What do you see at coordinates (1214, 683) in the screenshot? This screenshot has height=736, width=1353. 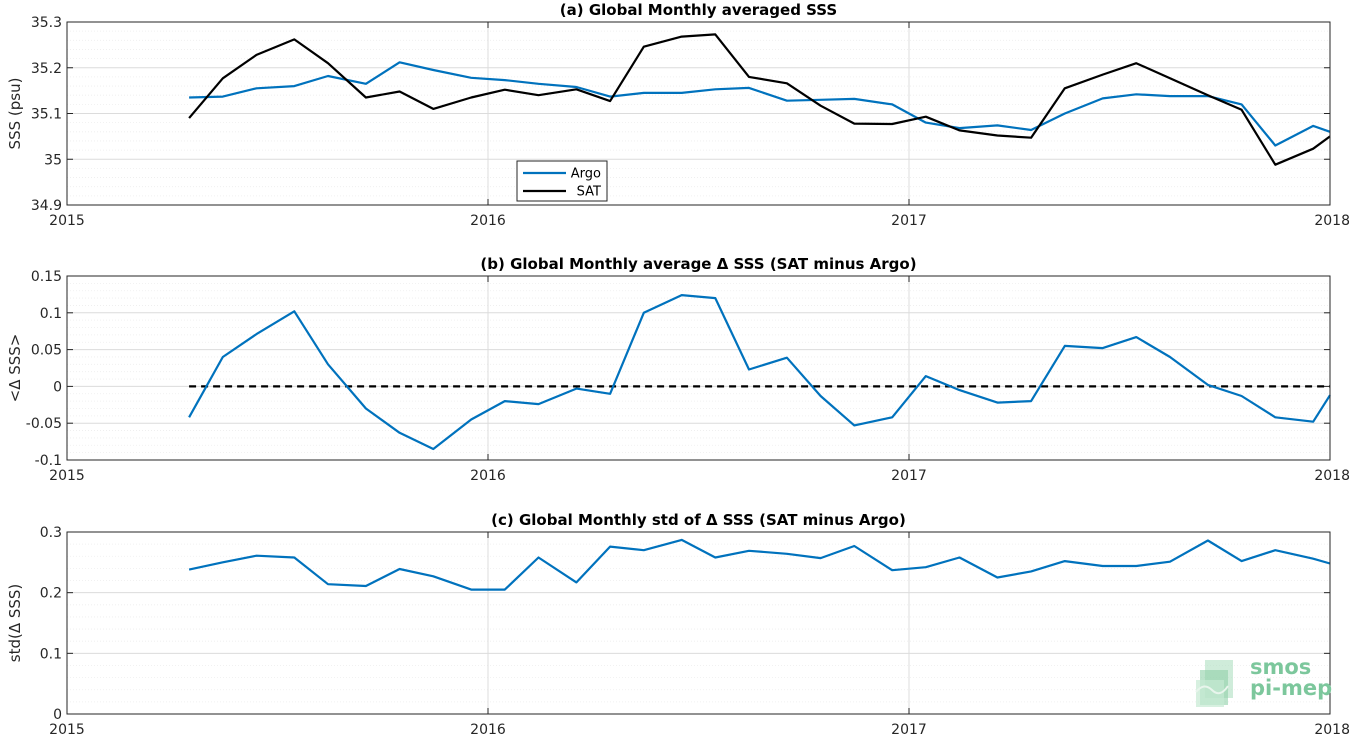 I see `logo-waves-icon` at bounding box center [1214, 683].